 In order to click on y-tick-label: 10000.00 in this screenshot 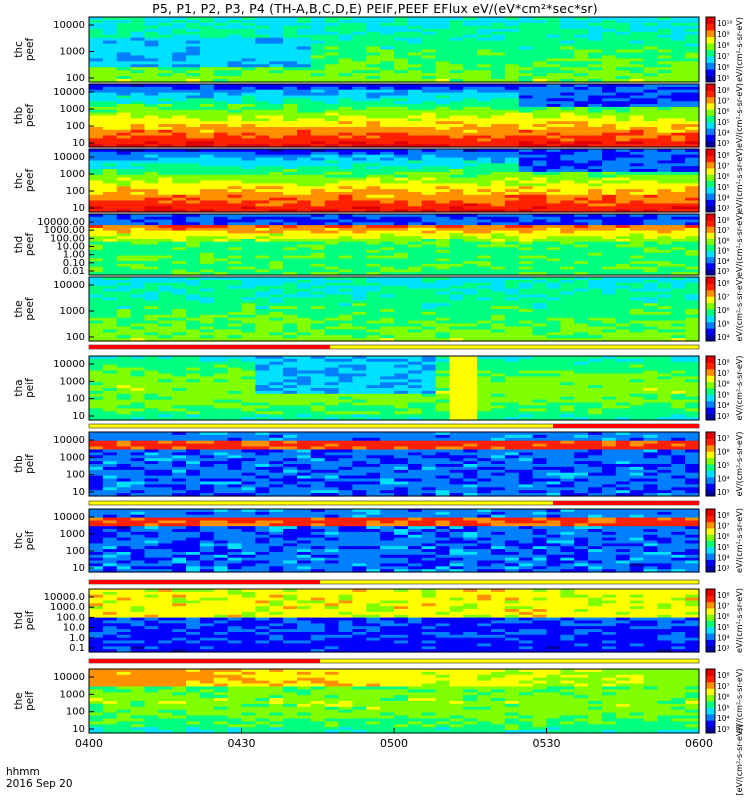, I will do `click(61, 222)`.